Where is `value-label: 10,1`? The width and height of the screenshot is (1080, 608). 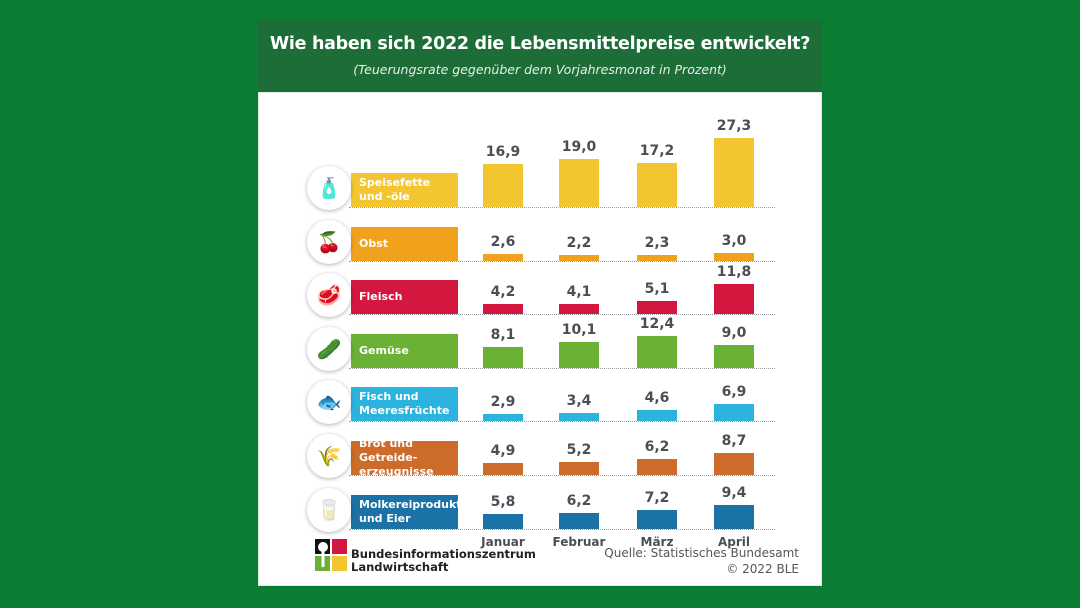
value-label: 10,1 is located at coordinates (579, 330).